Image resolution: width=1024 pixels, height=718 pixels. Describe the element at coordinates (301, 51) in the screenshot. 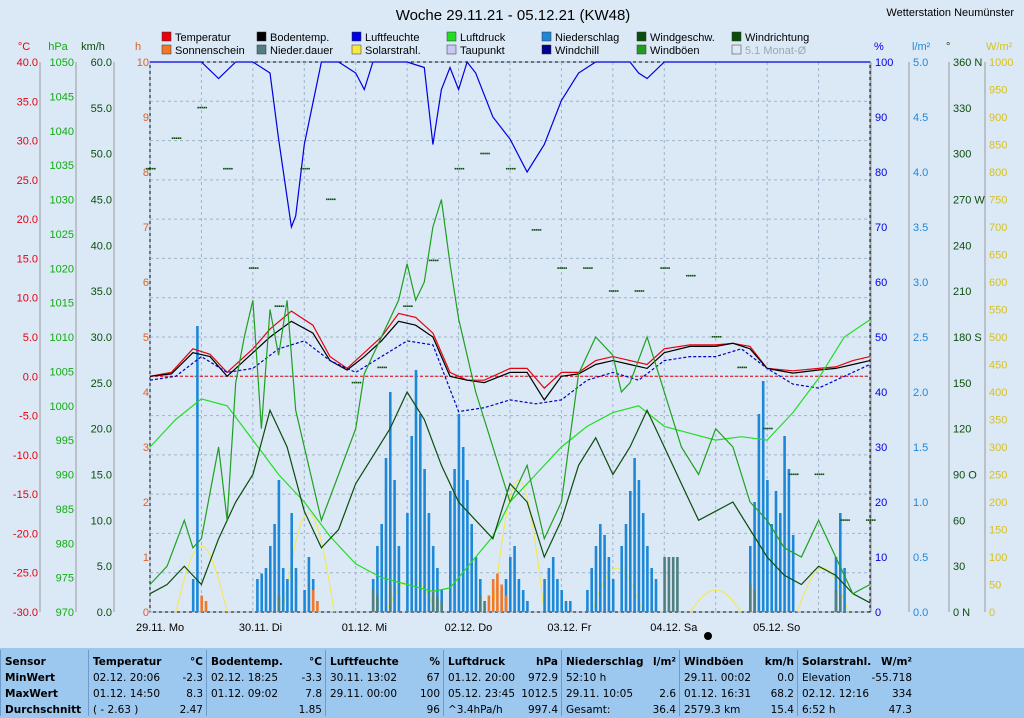

I see `legend-label: Nieder.dauer` at that location.